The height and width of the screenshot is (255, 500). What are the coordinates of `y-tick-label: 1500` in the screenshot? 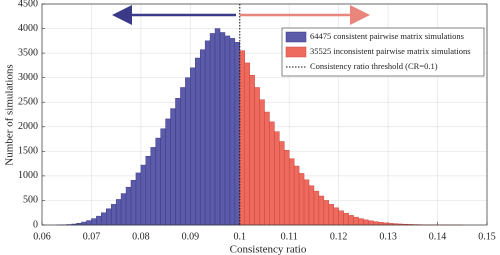 It's located at (28, 151).